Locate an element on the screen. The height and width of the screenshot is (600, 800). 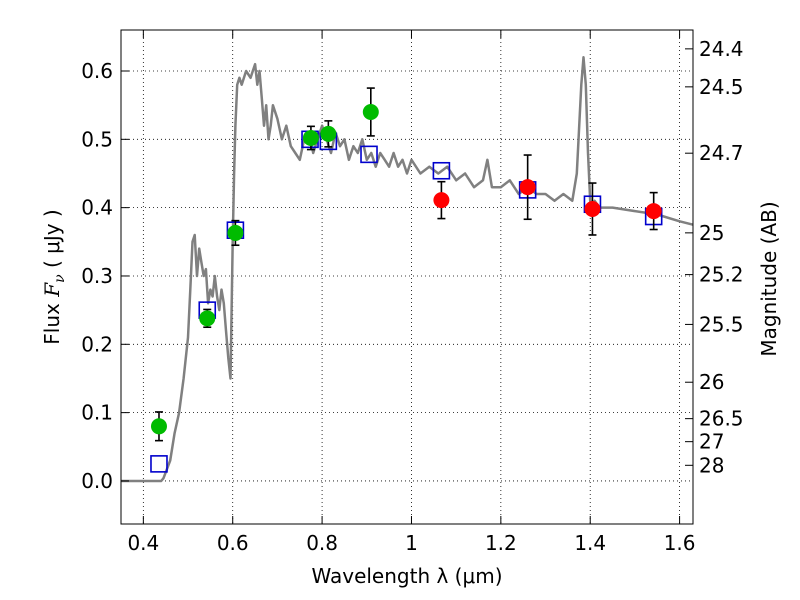
y2-tick-label: 25.5 is located at coordinates (721, 324).